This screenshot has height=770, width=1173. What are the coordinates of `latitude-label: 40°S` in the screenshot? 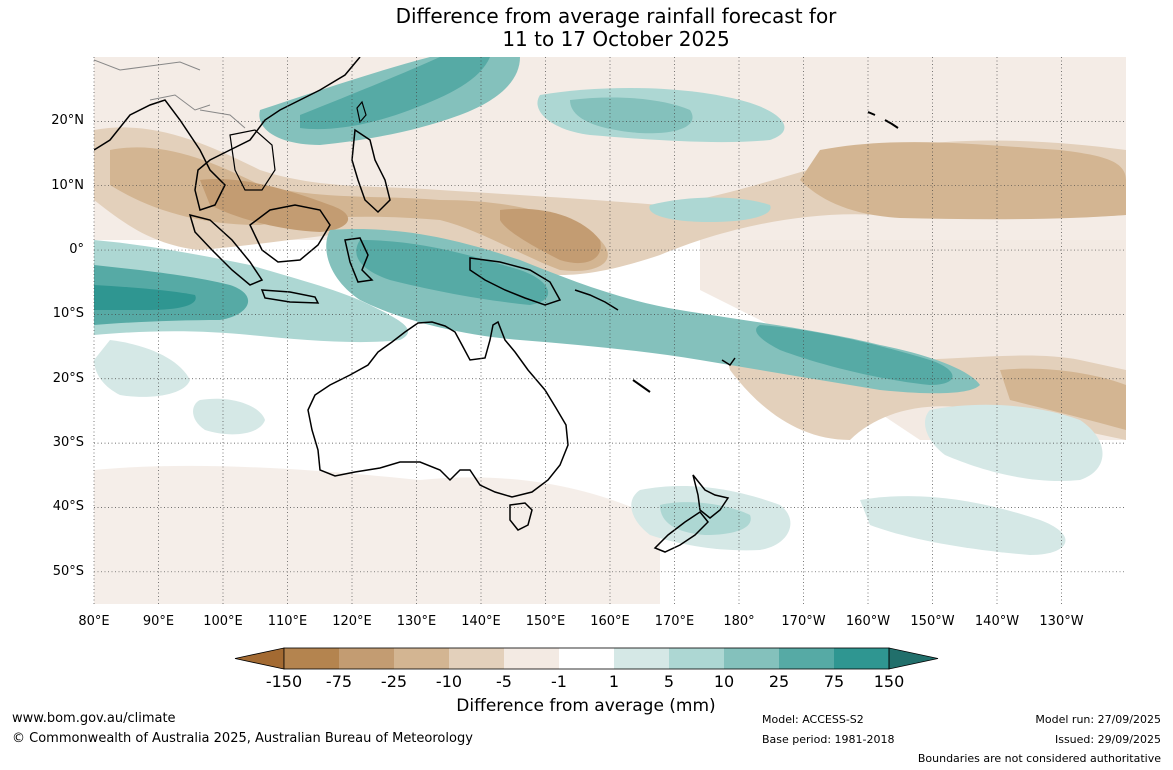 It's located at (68, 507).